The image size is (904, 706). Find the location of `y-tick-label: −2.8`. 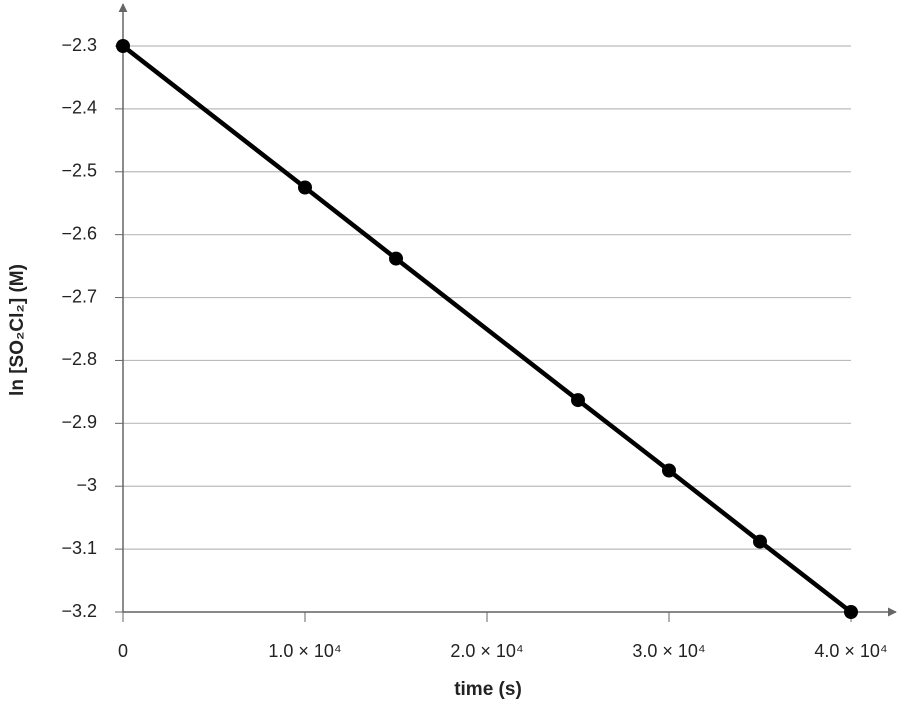

y-tick-label: −2.8 is located at coordinates (79, 359).